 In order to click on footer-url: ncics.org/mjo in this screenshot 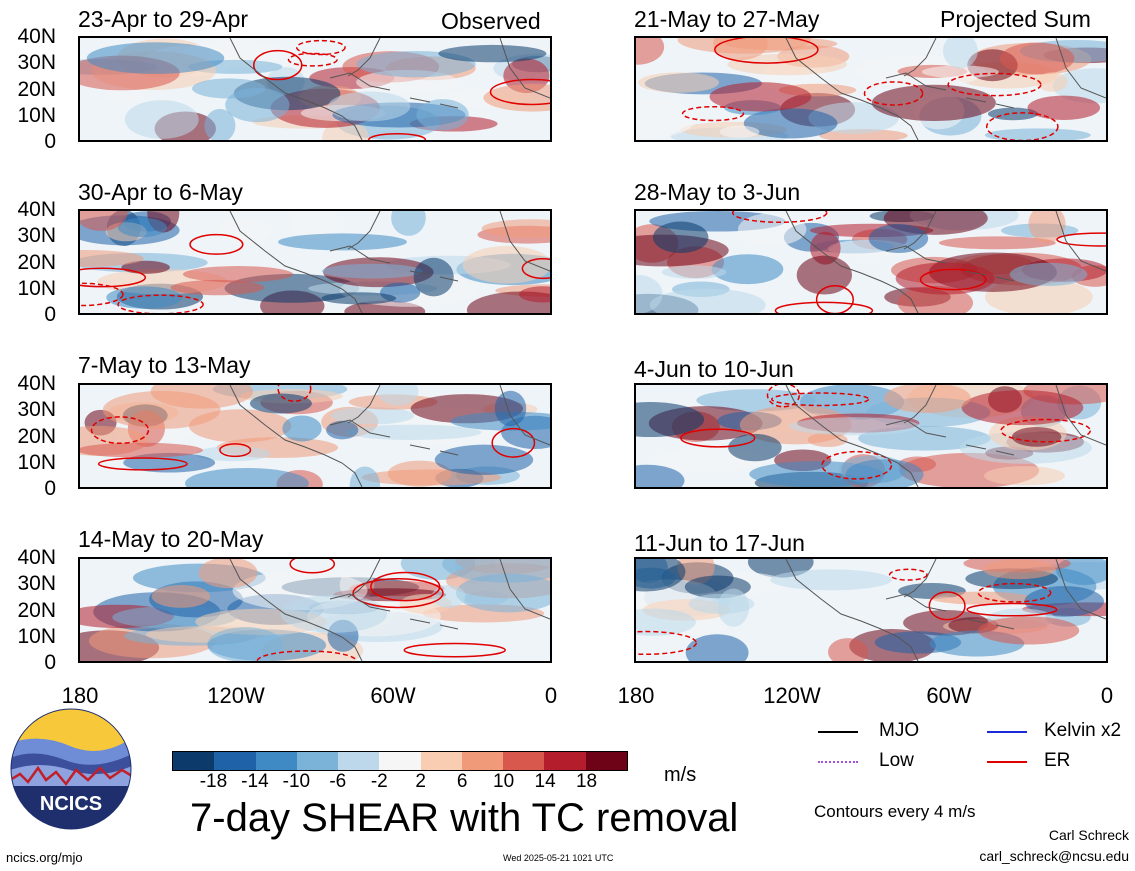, I will do `click(44, 857)`.